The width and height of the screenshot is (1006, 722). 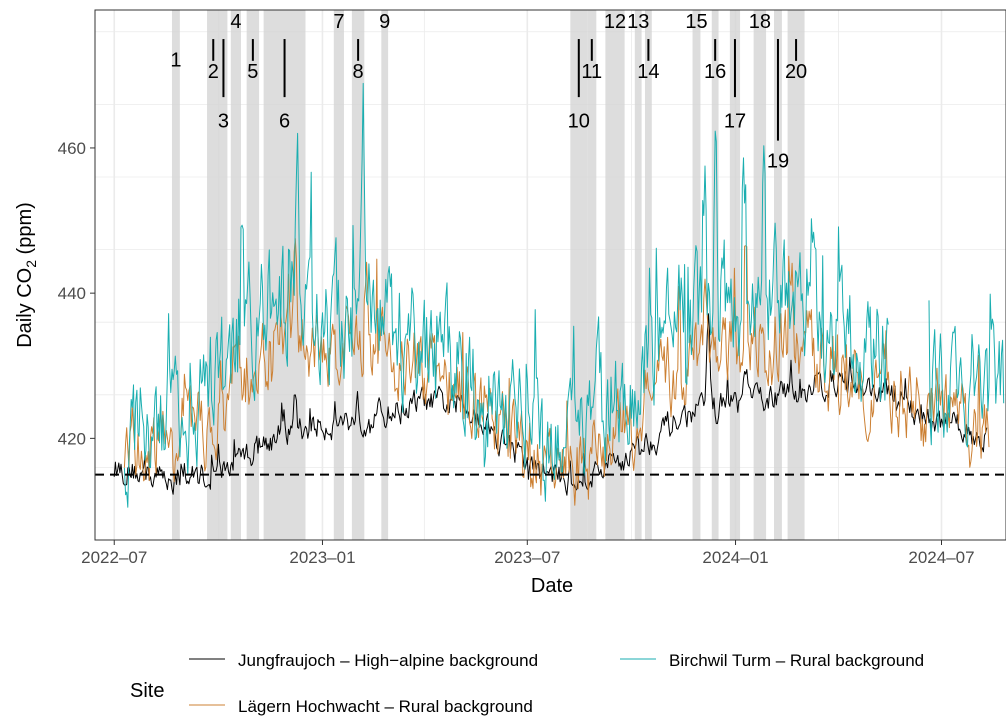 What do you see at coordinates (147, 691) in the screenshot?
I see `legend-title: Site` at bounding box center [147, 691].